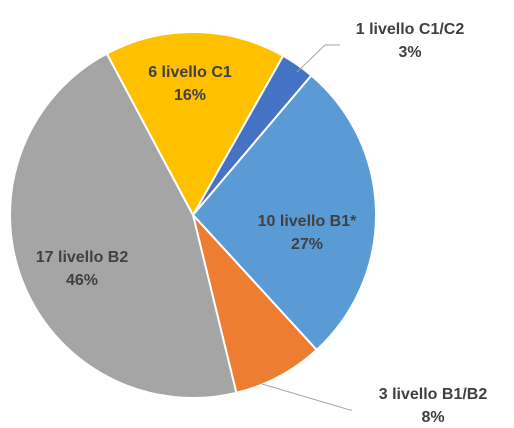 The height and width of the screenshot is (428, 514). Describe the element at coordinates (82, 280) in the screenshot. I see `slice-value-label: 46%` at that location.